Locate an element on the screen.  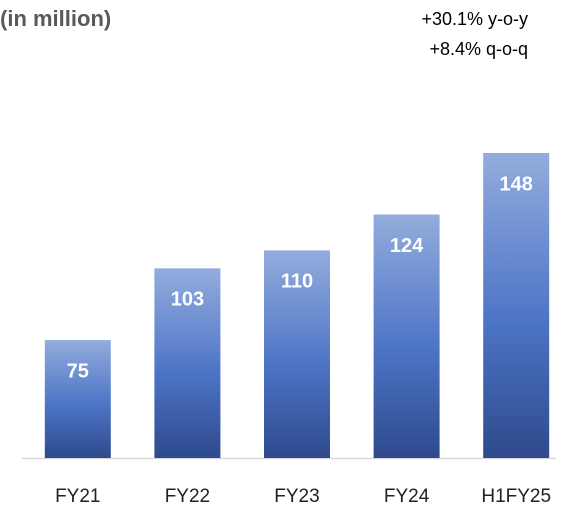
value-label: 75 is located at coordinates (78, 371).